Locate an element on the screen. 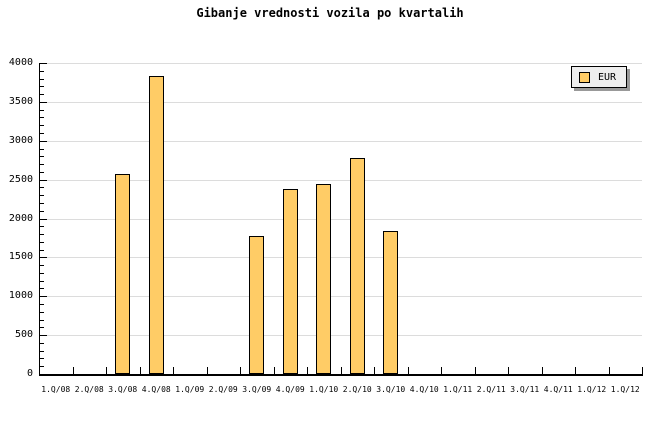 This screenshot has height=440, width=660. y-tick-label: 500 is located at coordinates (23, 335).